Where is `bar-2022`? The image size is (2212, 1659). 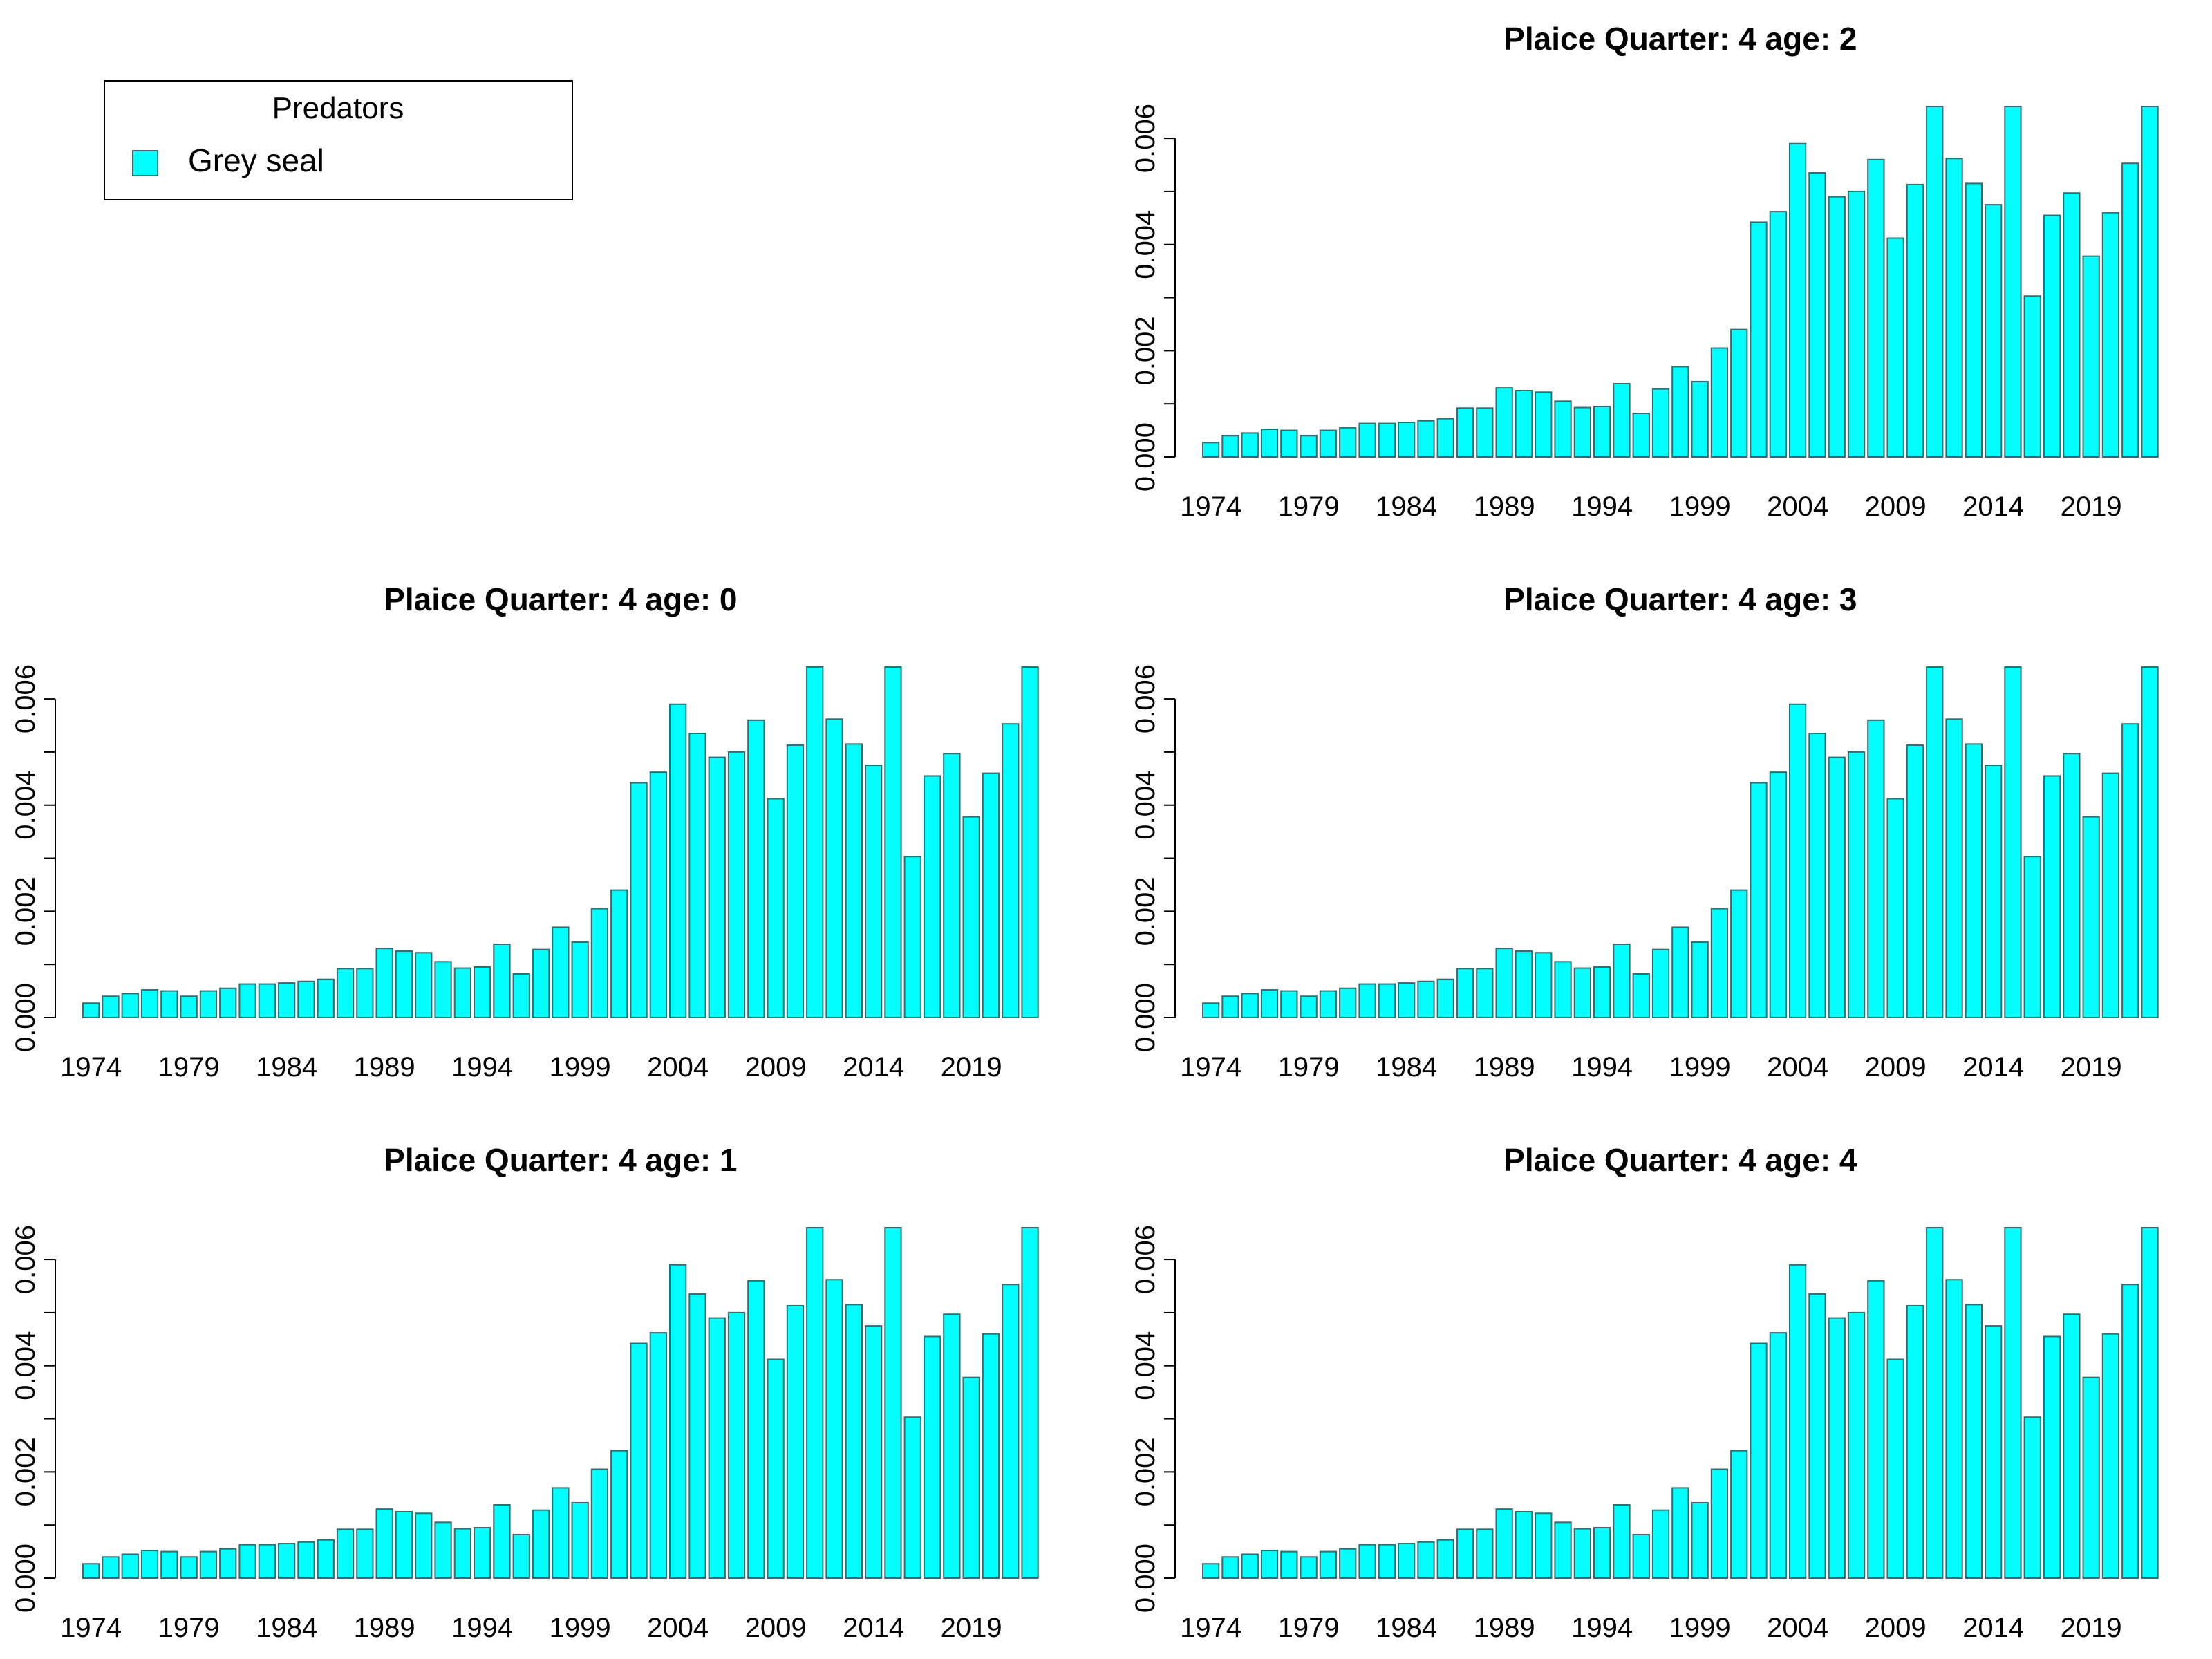
bar-2022 is located at coordinates (2150, 842).